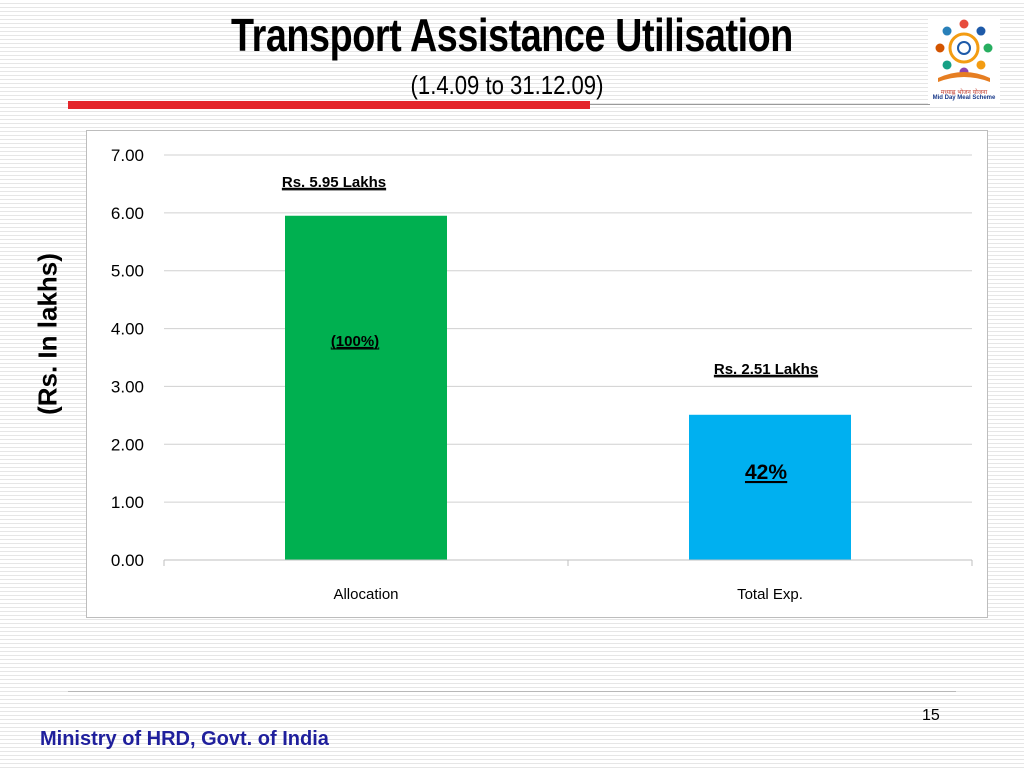 Image resolution: width=1024 pixels, height=768 pixels. I want to click on y-tick-label: 7.00, so click(127, 155).